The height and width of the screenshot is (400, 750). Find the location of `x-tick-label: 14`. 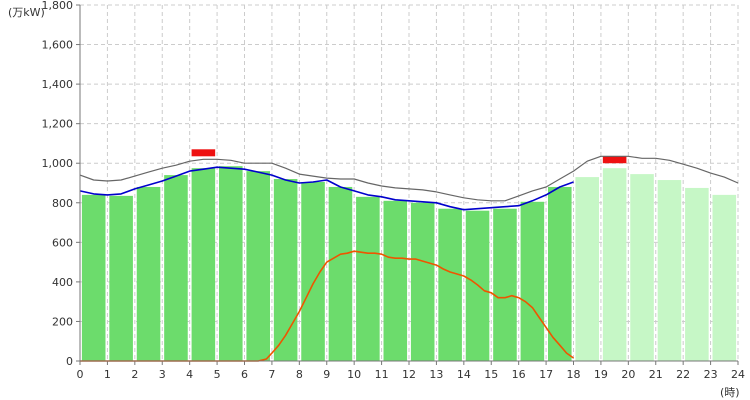

x-tick-label: 14 is located at coordinates (464, 374).